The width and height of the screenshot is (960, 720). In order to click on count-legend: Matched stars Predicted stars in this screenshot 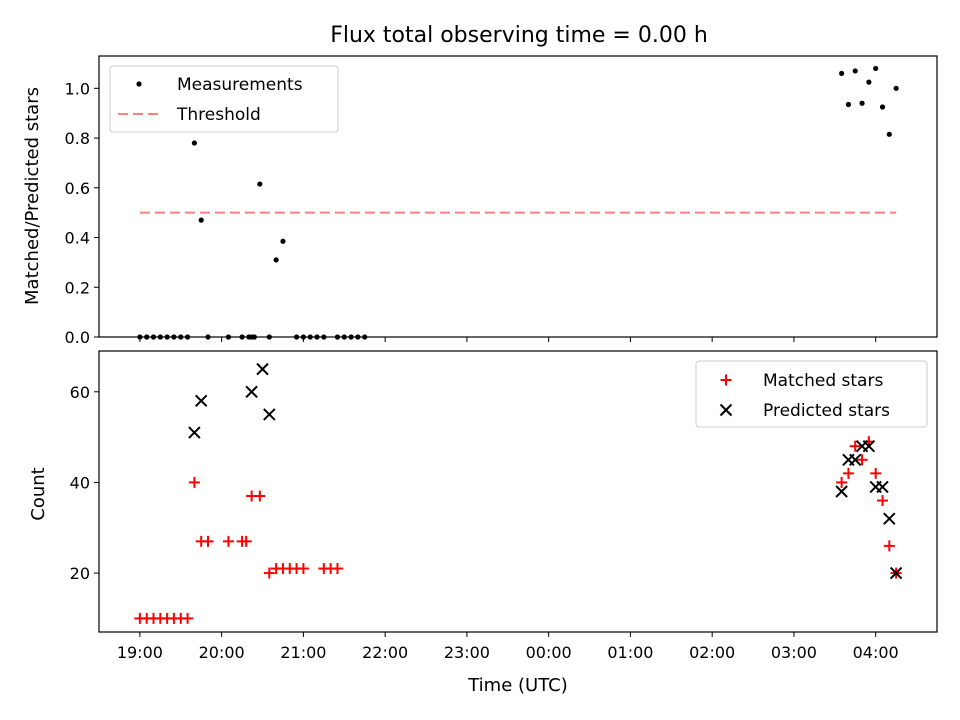, I will do `click(811, 394)`.